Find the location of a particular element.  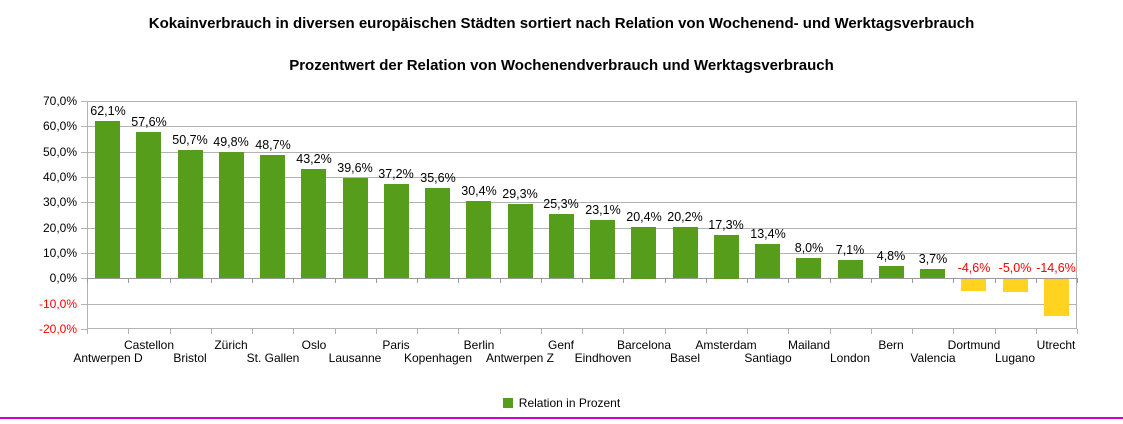

bar-Valencia is located at coordinates (932, 273).